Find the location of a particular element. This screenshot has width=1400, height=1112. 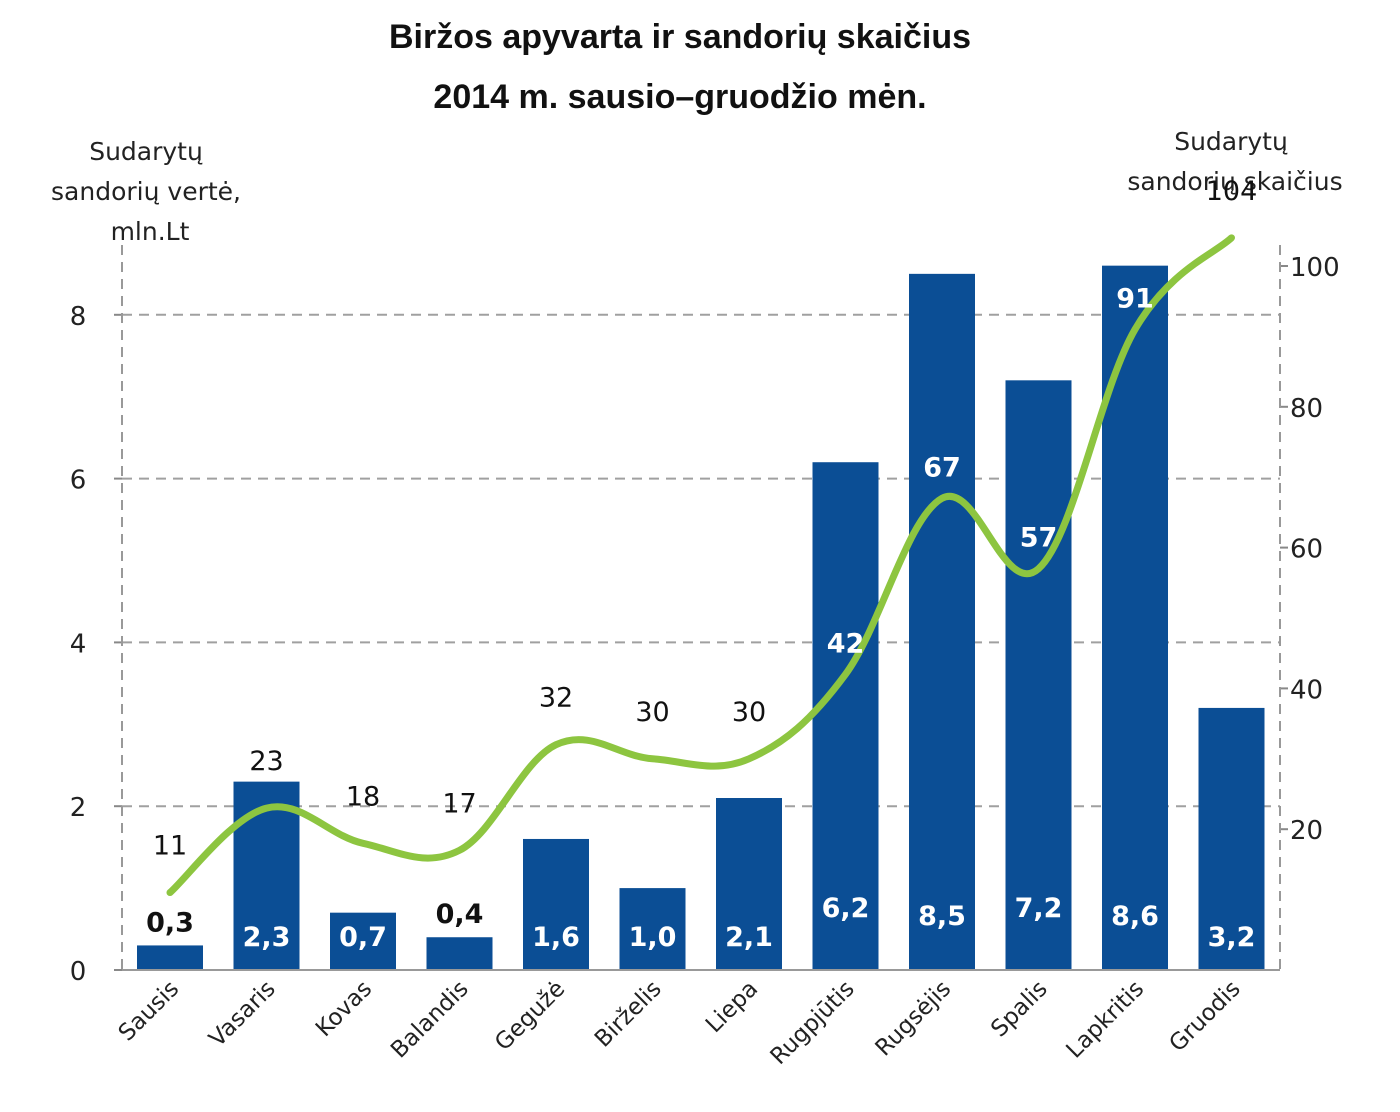

chart-subtitle: 2014 m. sausio–gruodžio mėn. is located at coordinates (679, 97).